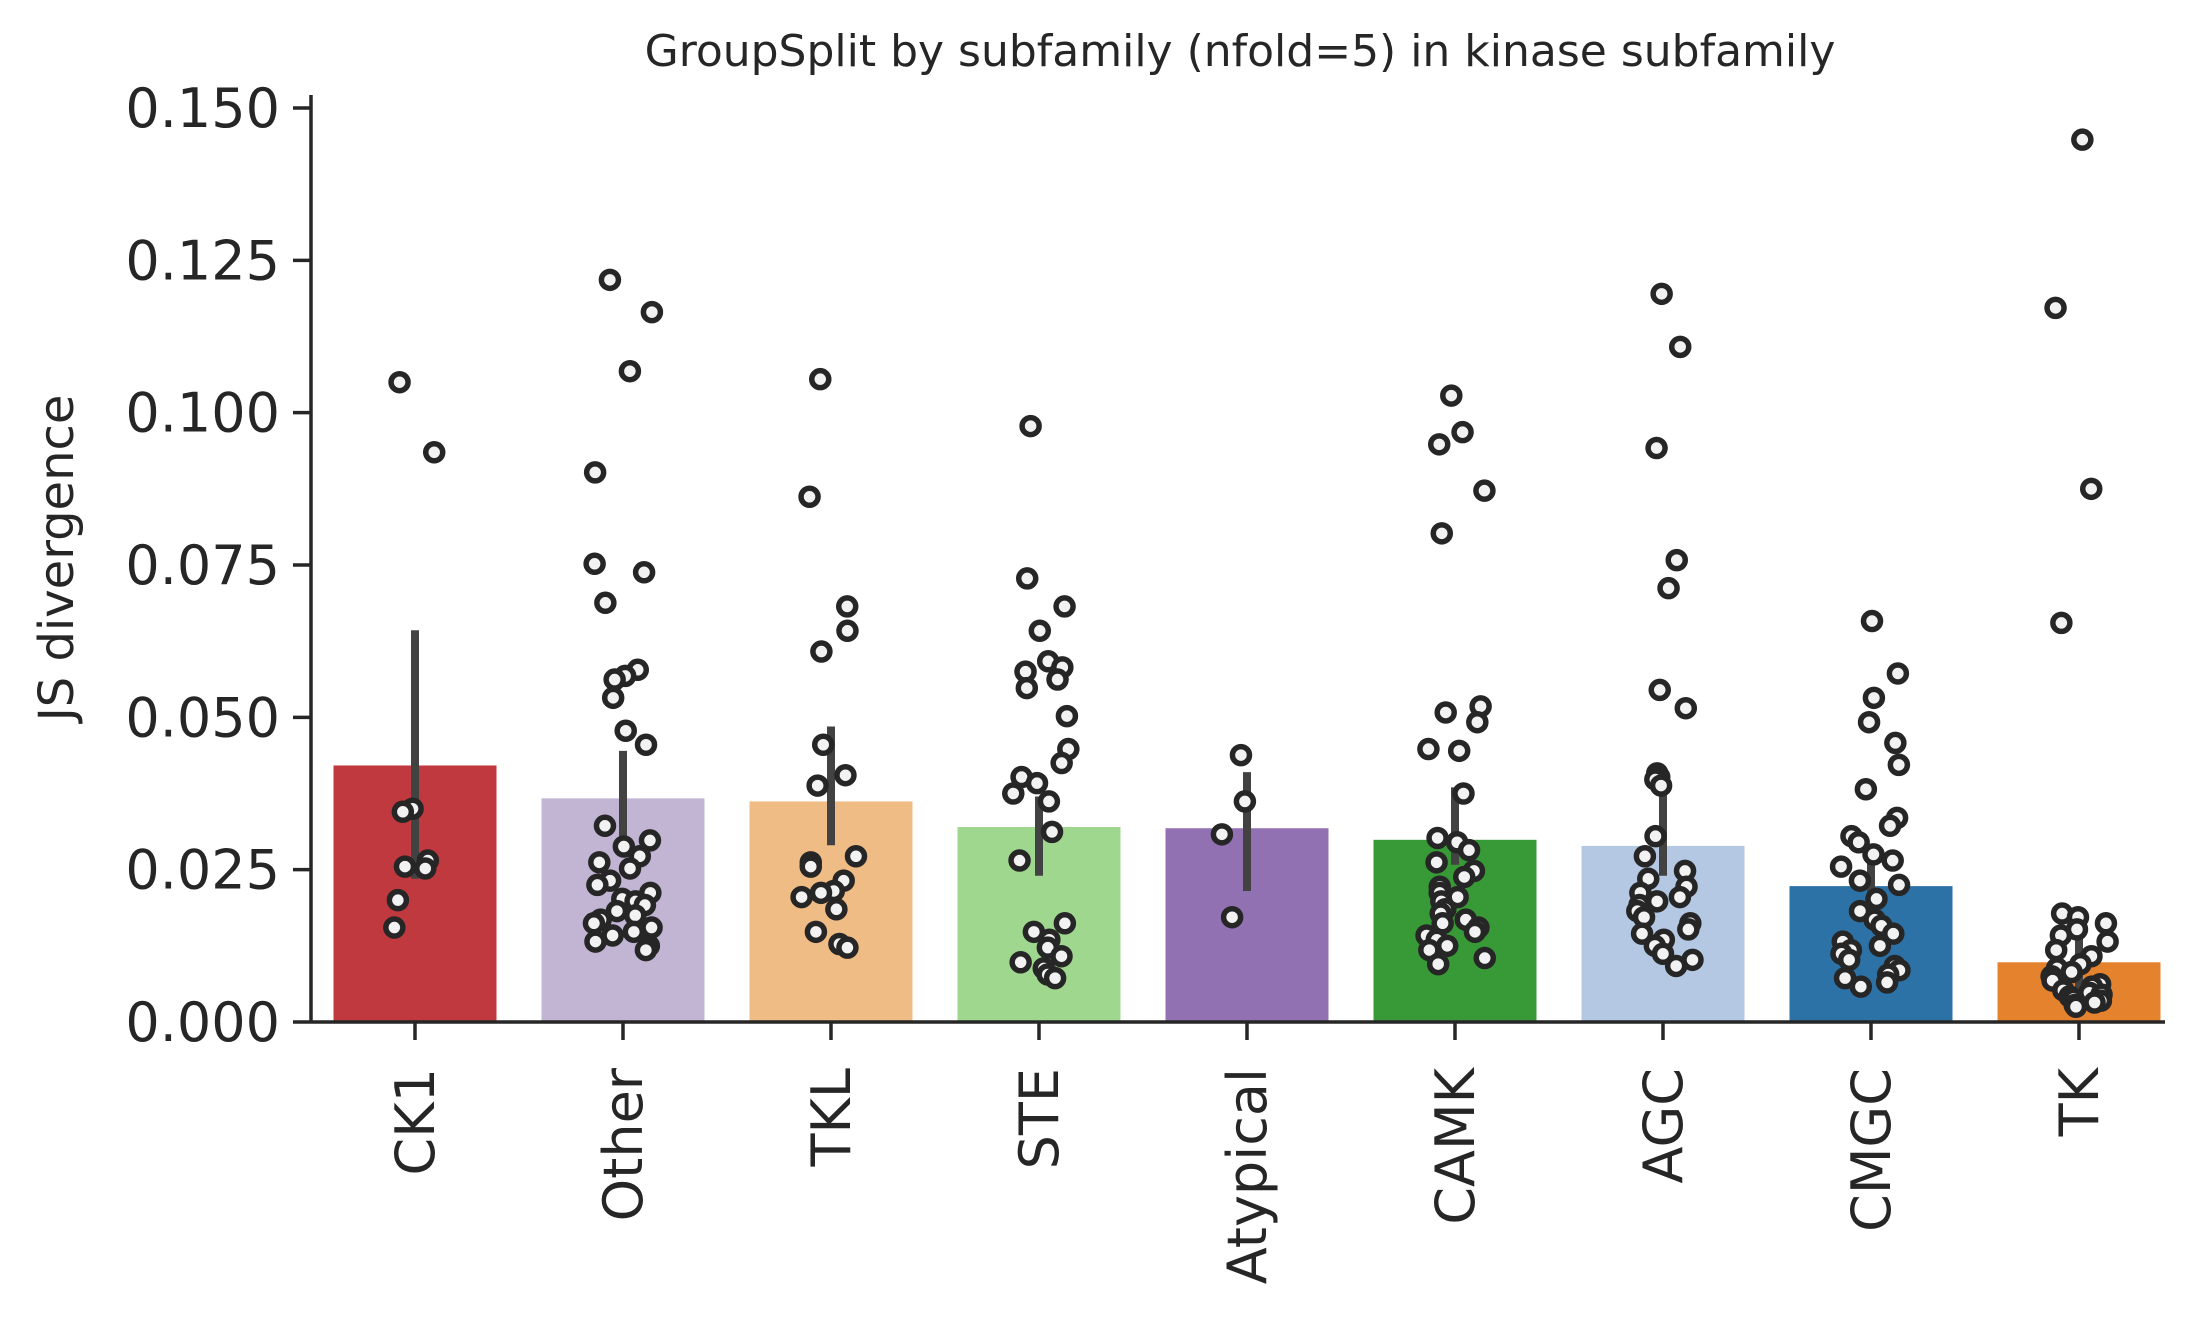 Image resolution: width=2200 pixels, height=1320 pixels. Describe the element at coordinates (831, 1117) in the screenshot. I see `x-tick-label-tkl: TKL` at that location.